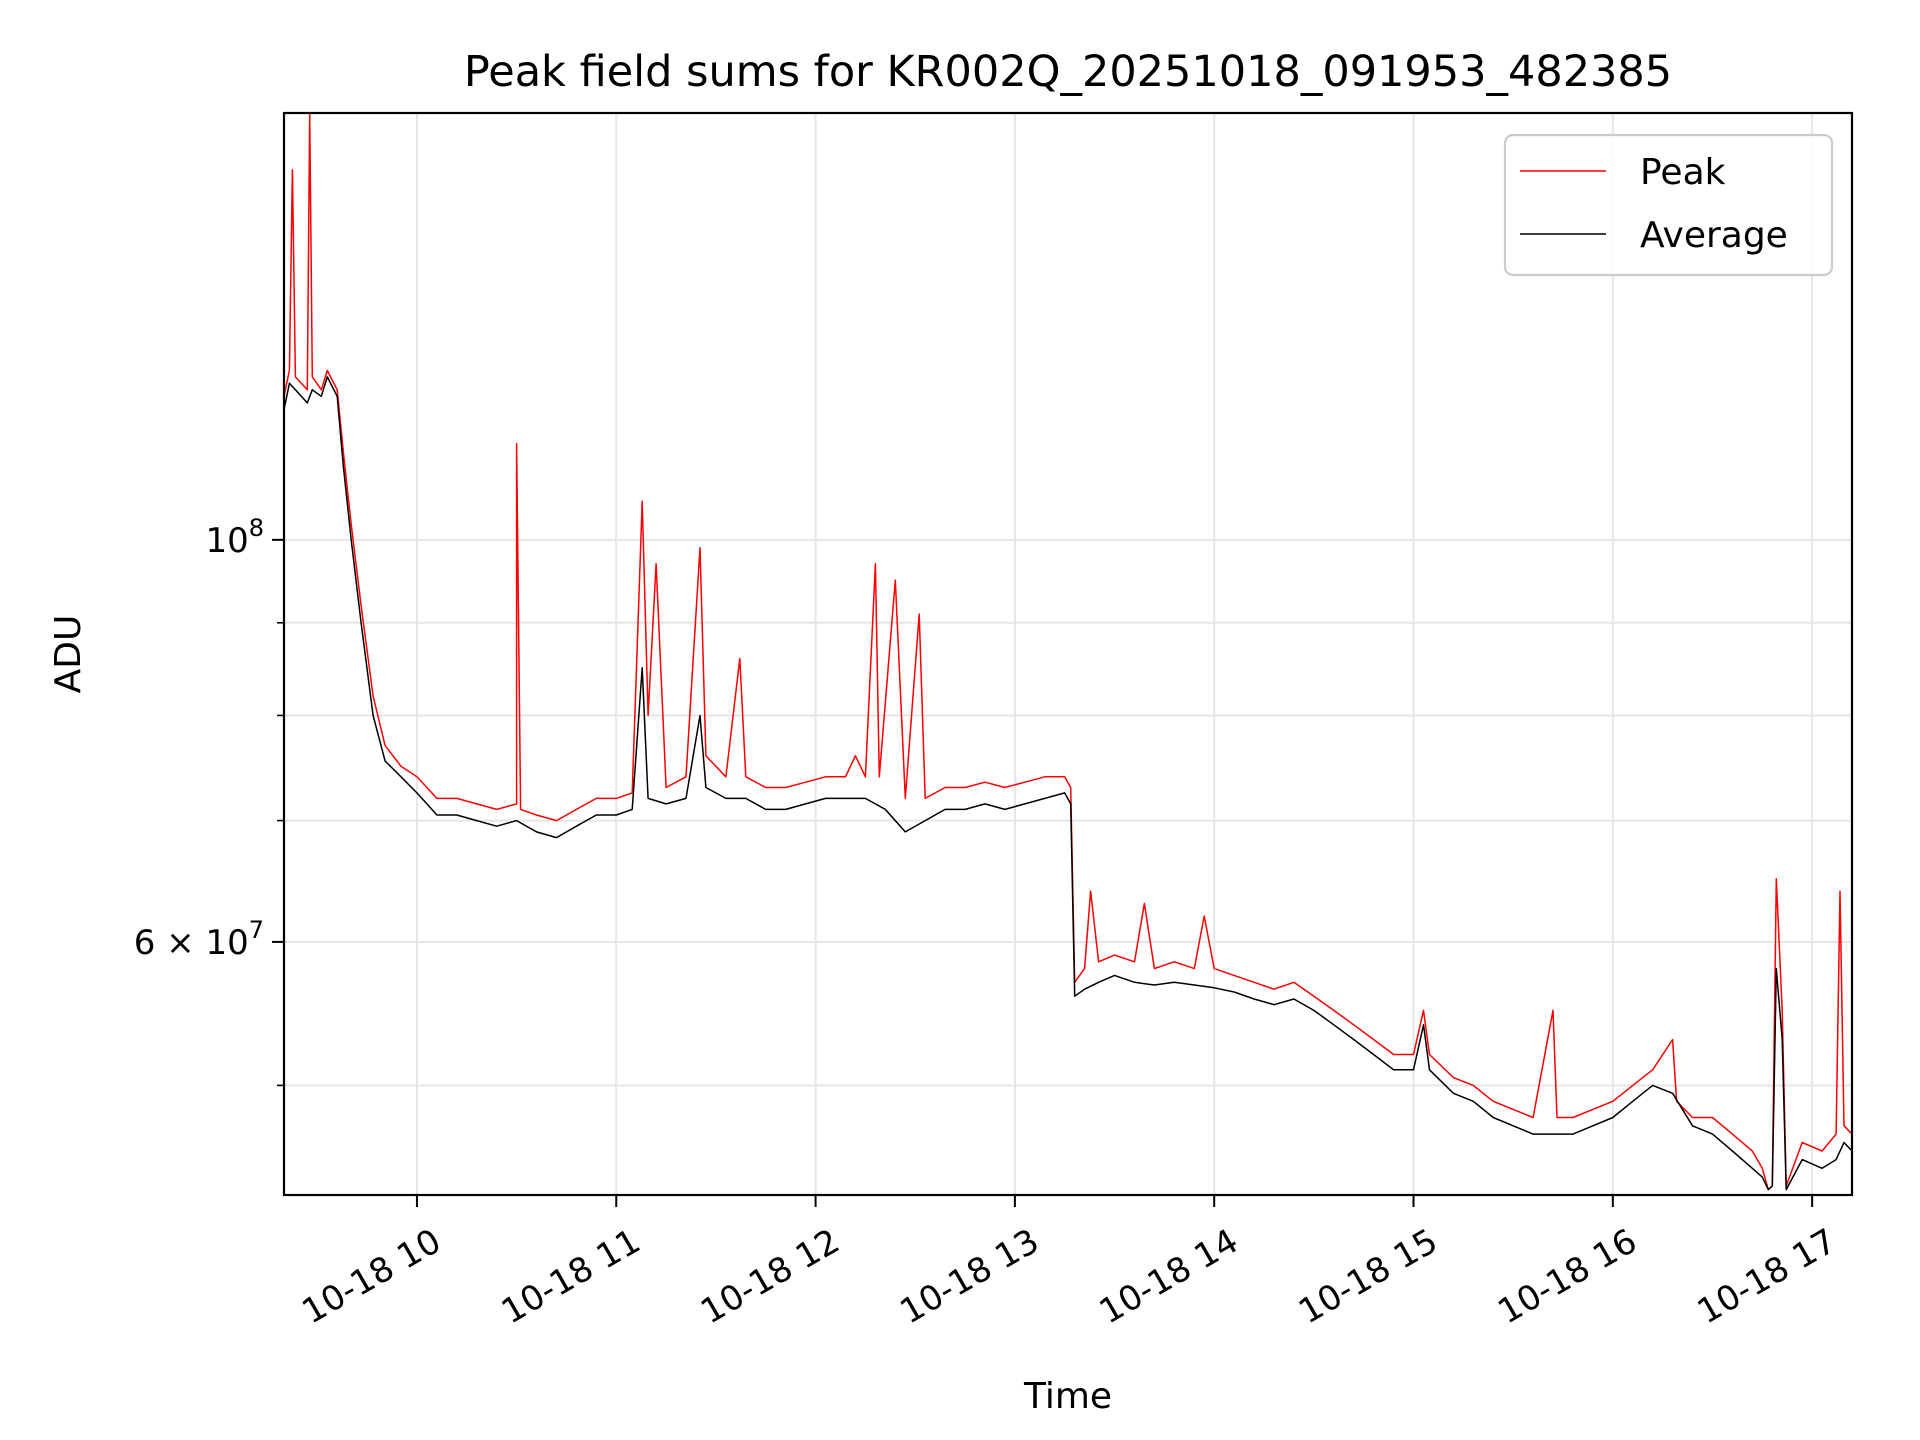  Describe the element at coordinates (1714, 235) in the screenshot. I see `legend-average-label: Average` at that location.